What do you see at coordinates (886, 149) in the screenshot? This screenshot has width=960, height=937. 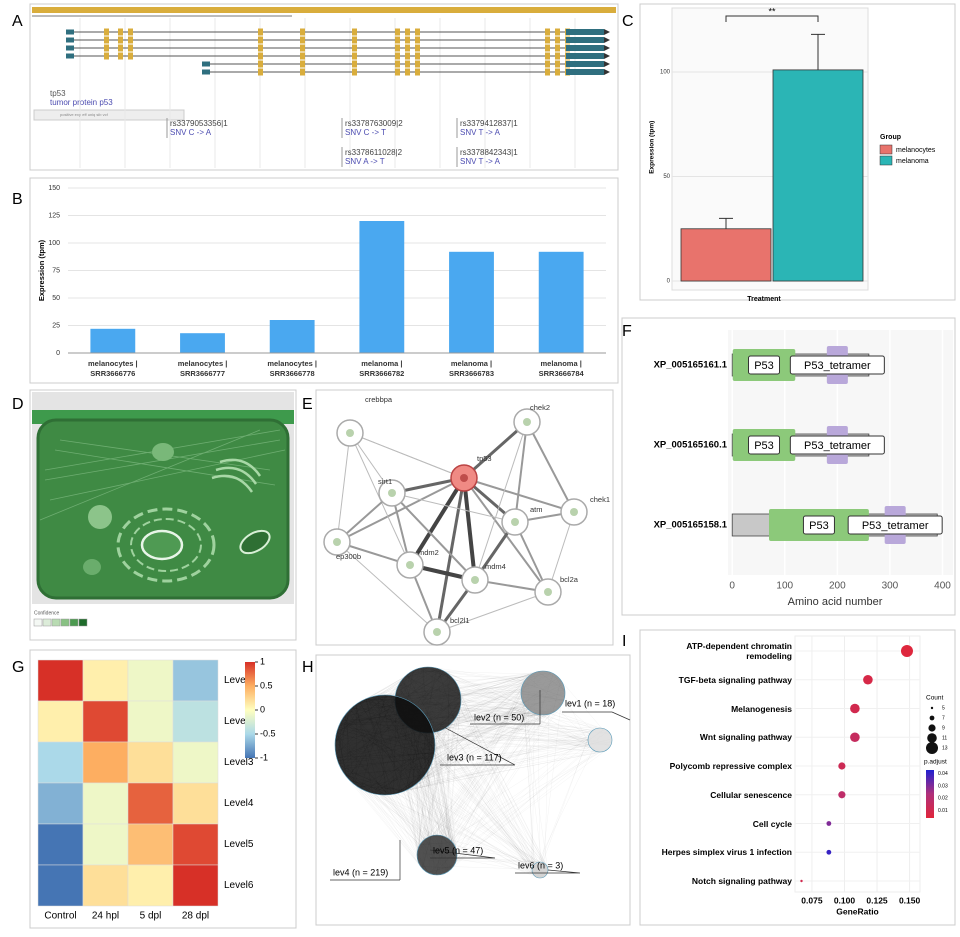 I see `legend-swatch` at bounding box center [886, 149].